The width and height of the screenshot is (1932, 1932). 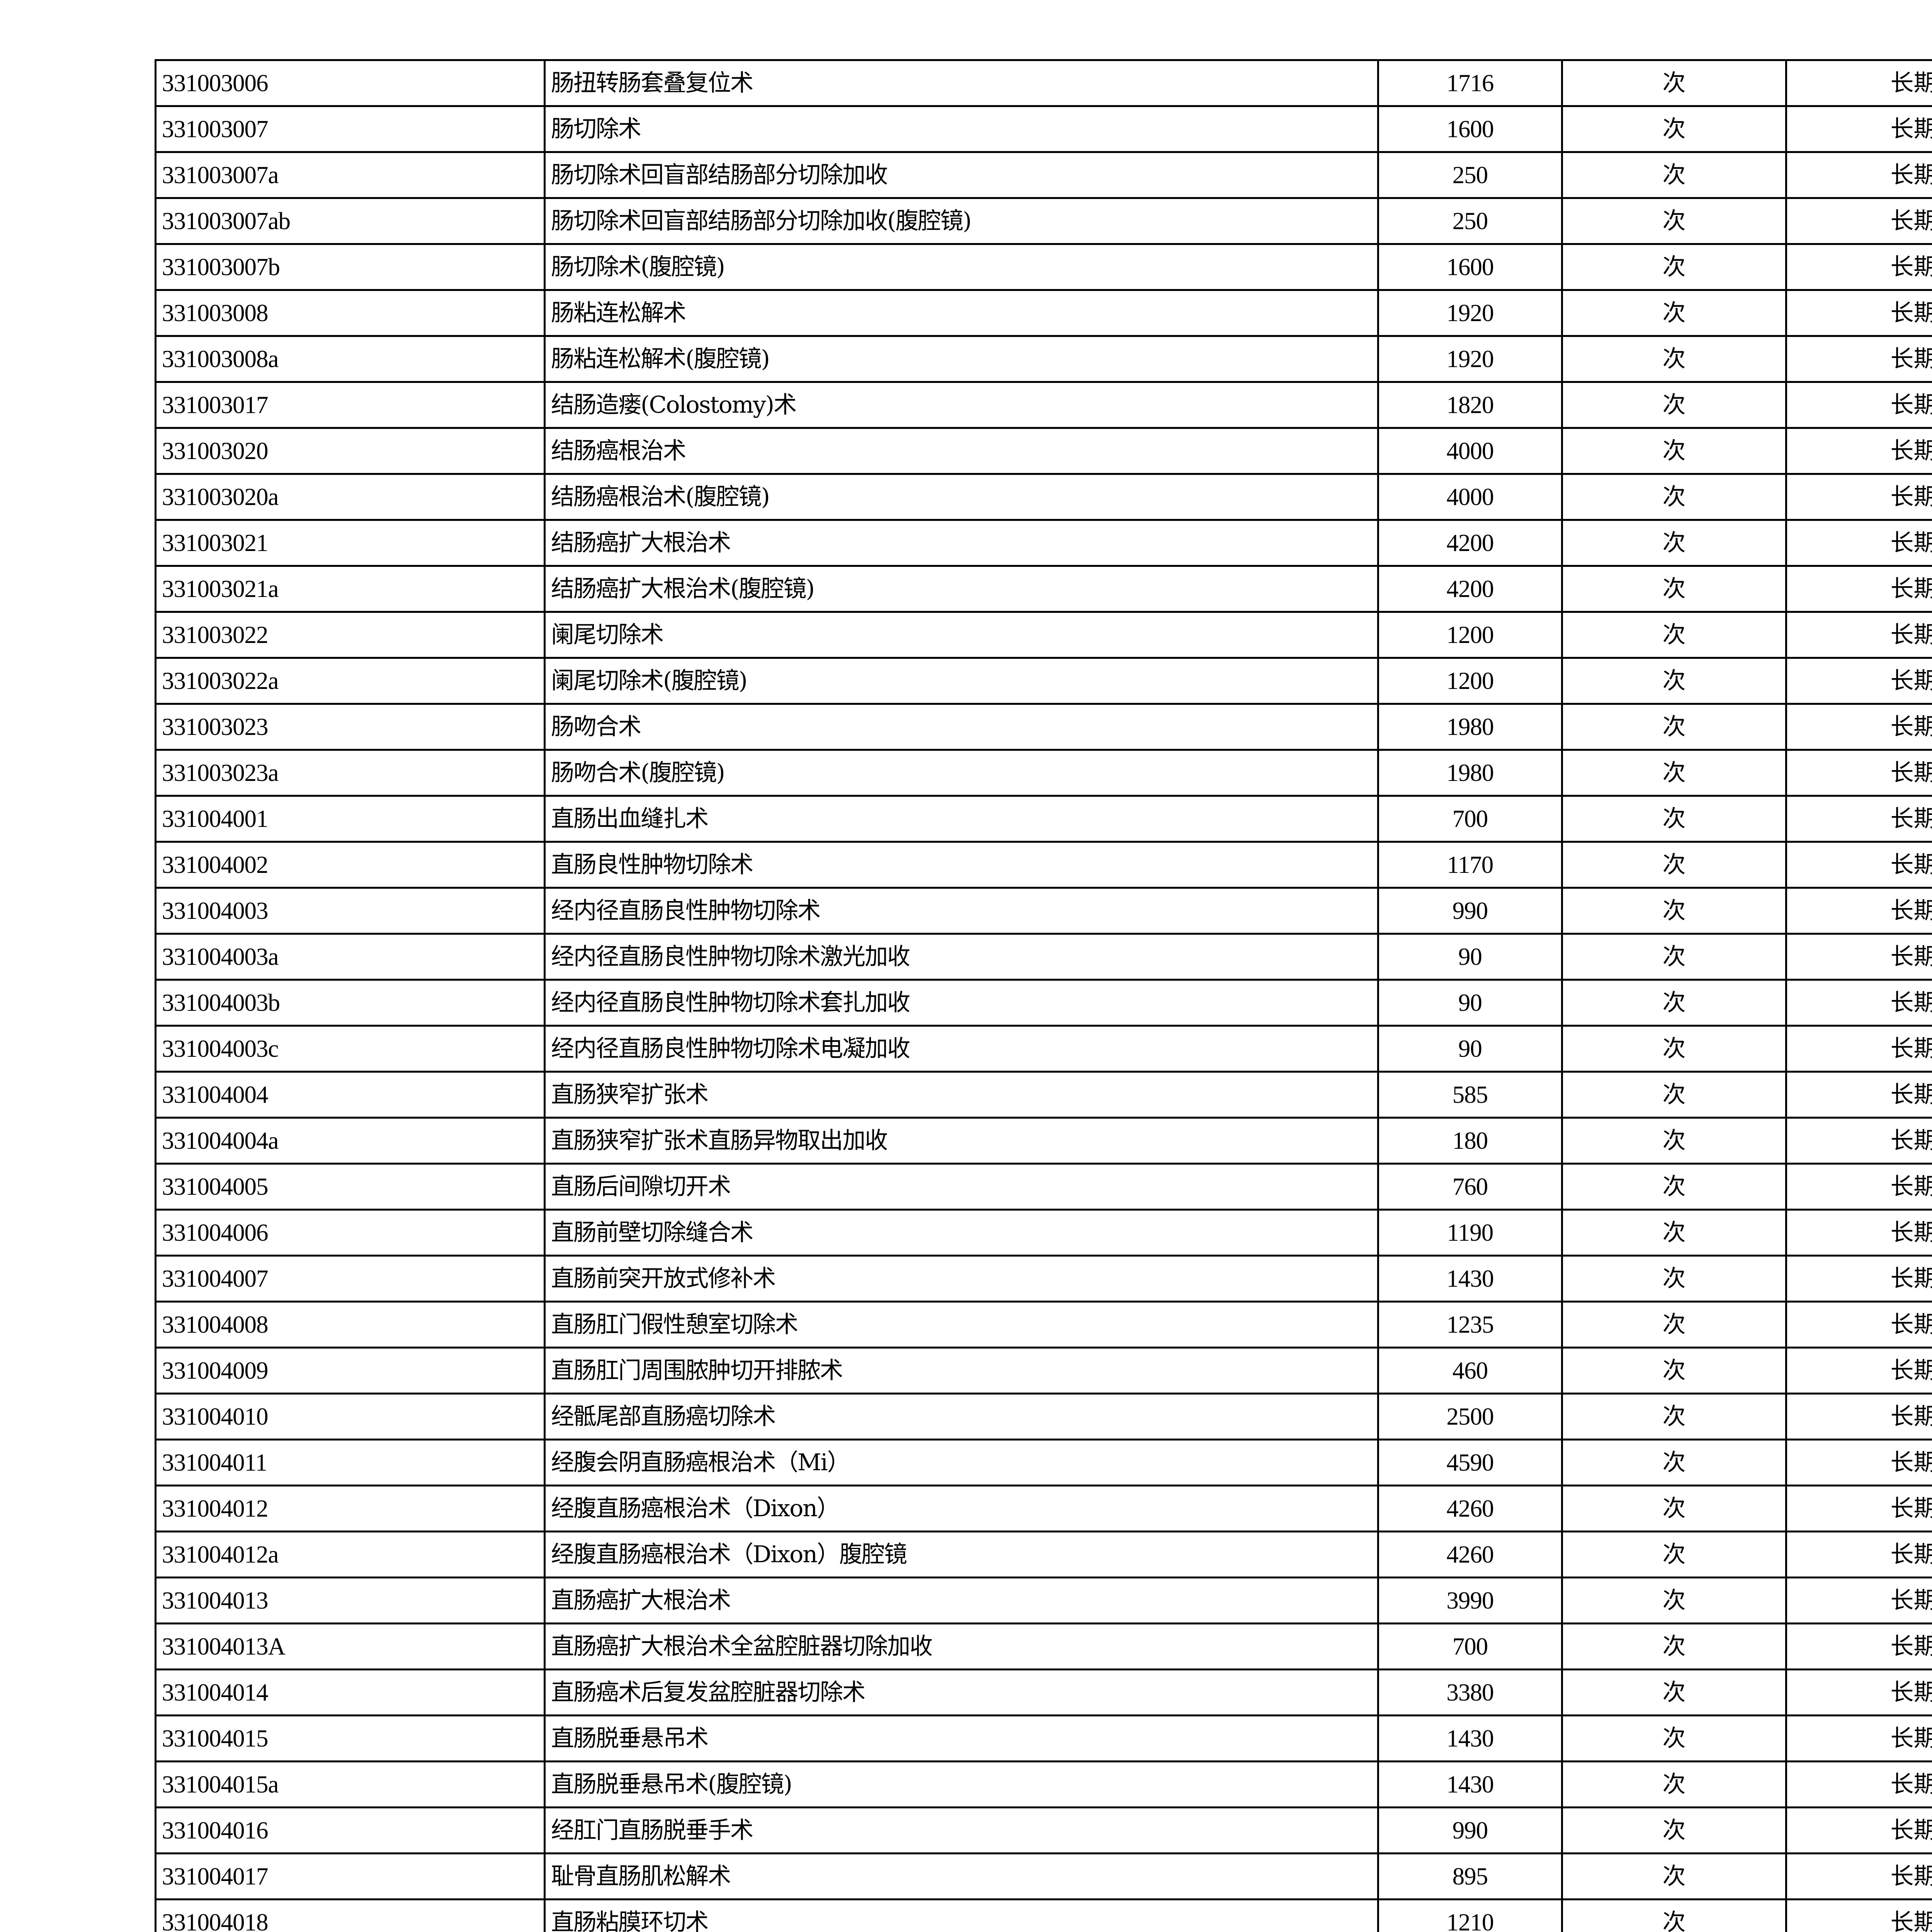 What do you see at coordinates (351, 1554) in the screenshot?
I see `cell-service-code: 331004012a` at bounding box center [351, 1554].